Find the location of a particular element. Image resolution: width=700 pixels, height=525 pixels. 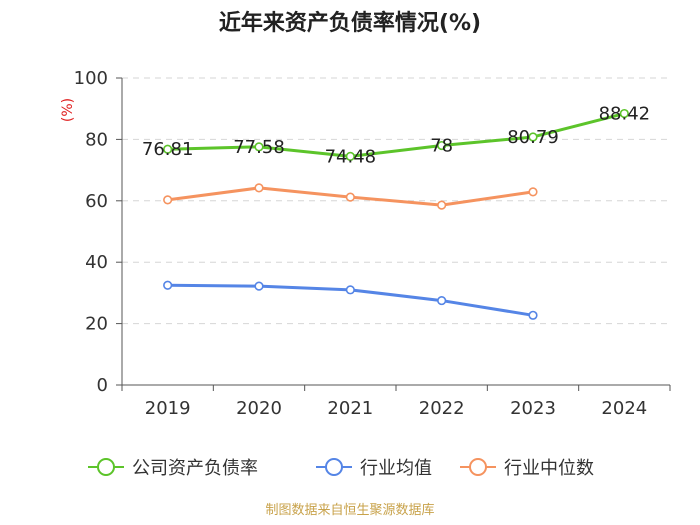

data-label: 76.81 is located at coordinates (168, 149).